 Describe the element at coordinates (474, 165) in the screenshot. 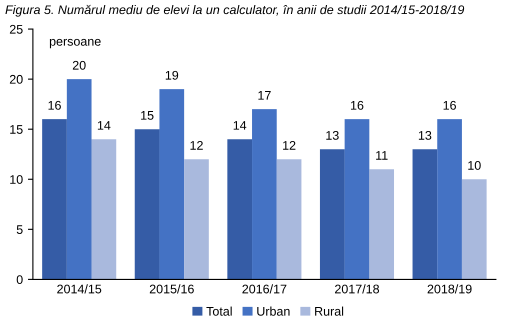

I see `data-label: 10` at that location.